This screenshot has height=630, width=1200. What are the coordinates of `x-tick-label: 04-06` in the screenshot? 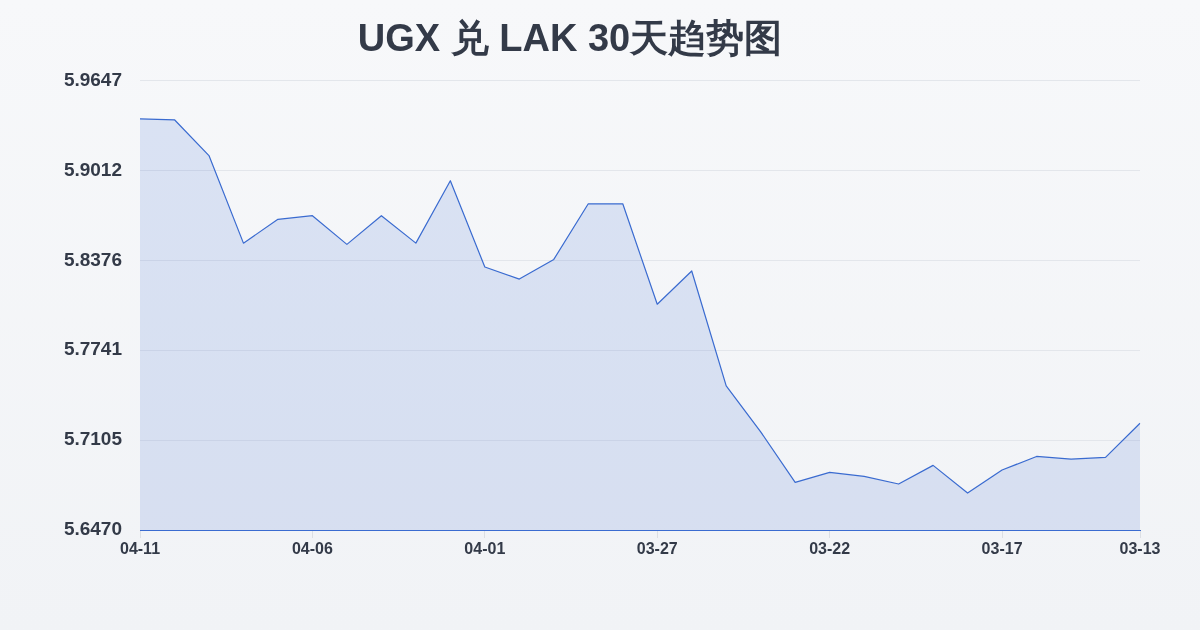 It's located at (312, 549).